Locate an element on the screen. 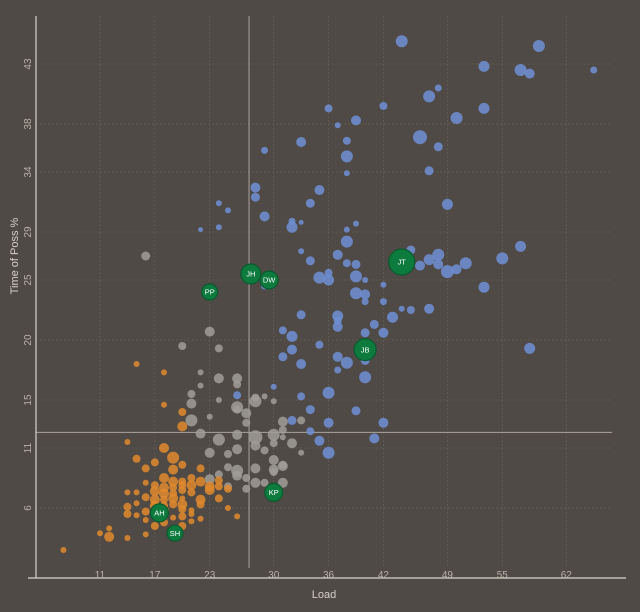 This screenshot has height=612, width=640. highlight-label: JH is located at coordinates (250, 274).